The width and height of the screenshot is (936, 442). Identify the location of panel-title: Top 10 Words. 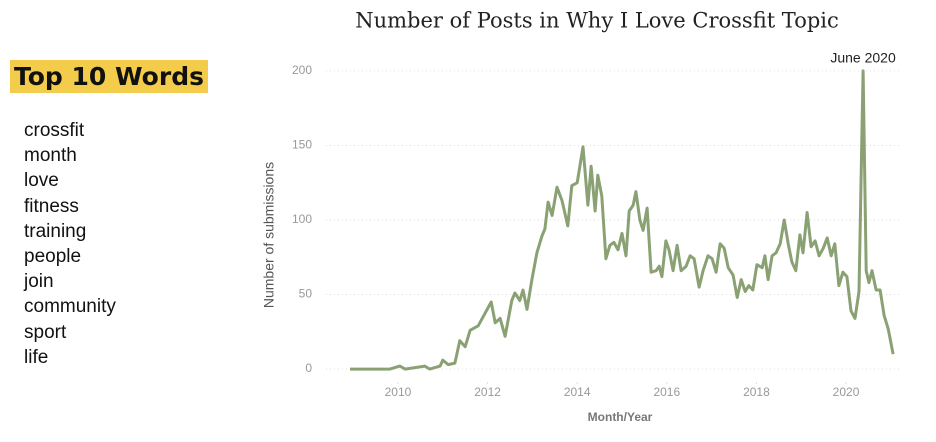
(109, 76).